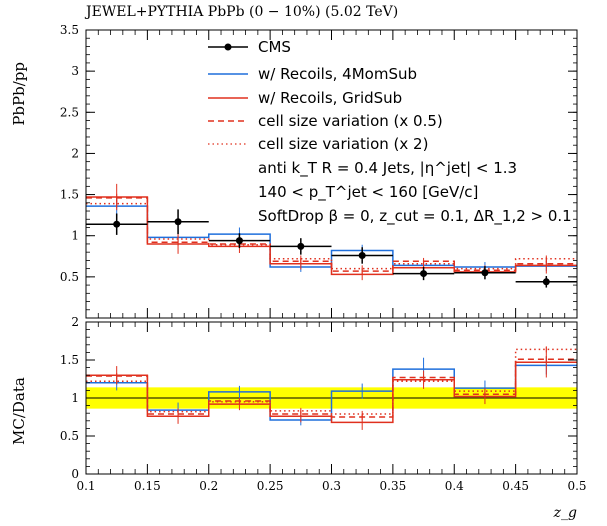 The height and width of the screenshot is (526, 607). What do you see at coordinates (208, 486) in the screenshot?
I see `bottom-xtick-label-2: 0.2` at bounding box center [208, 486].